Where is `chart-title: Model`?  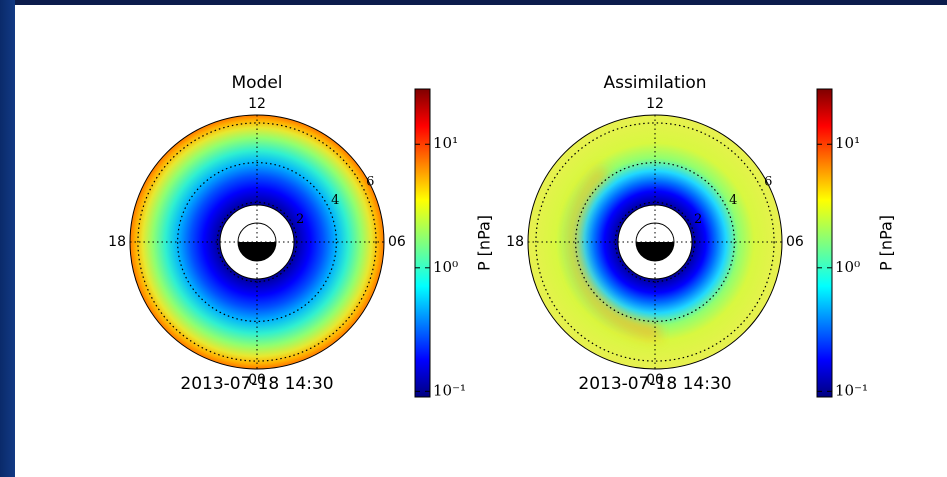 chart-title: Model is located at coordinates (256, 83).